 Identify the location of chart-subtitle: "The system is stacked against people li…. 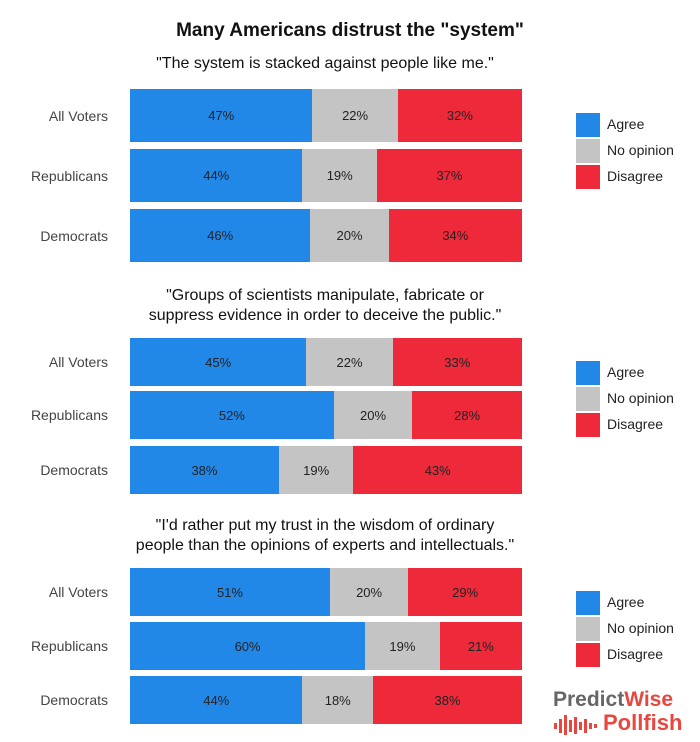
(325, 64).